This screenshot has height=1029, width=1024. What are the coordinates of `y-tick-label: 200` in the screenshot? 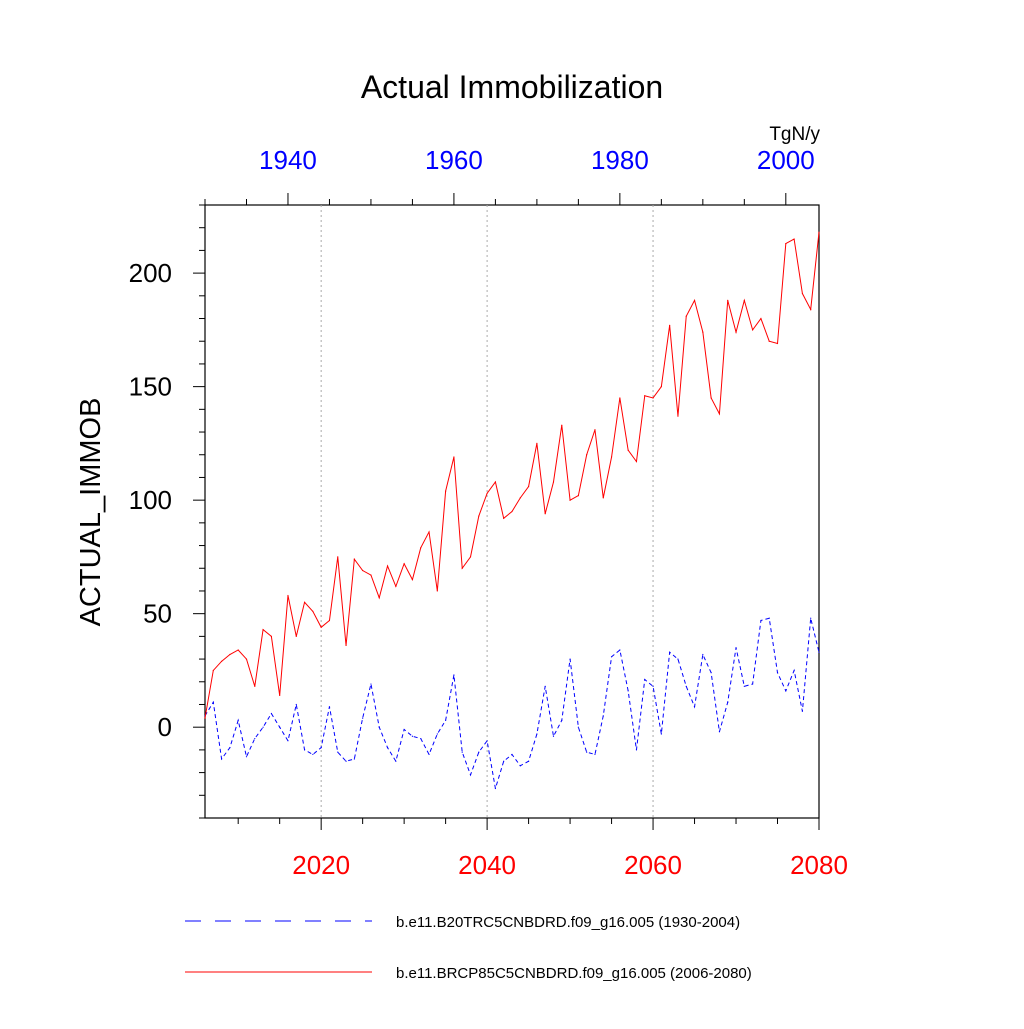 It's located at (150, 273).